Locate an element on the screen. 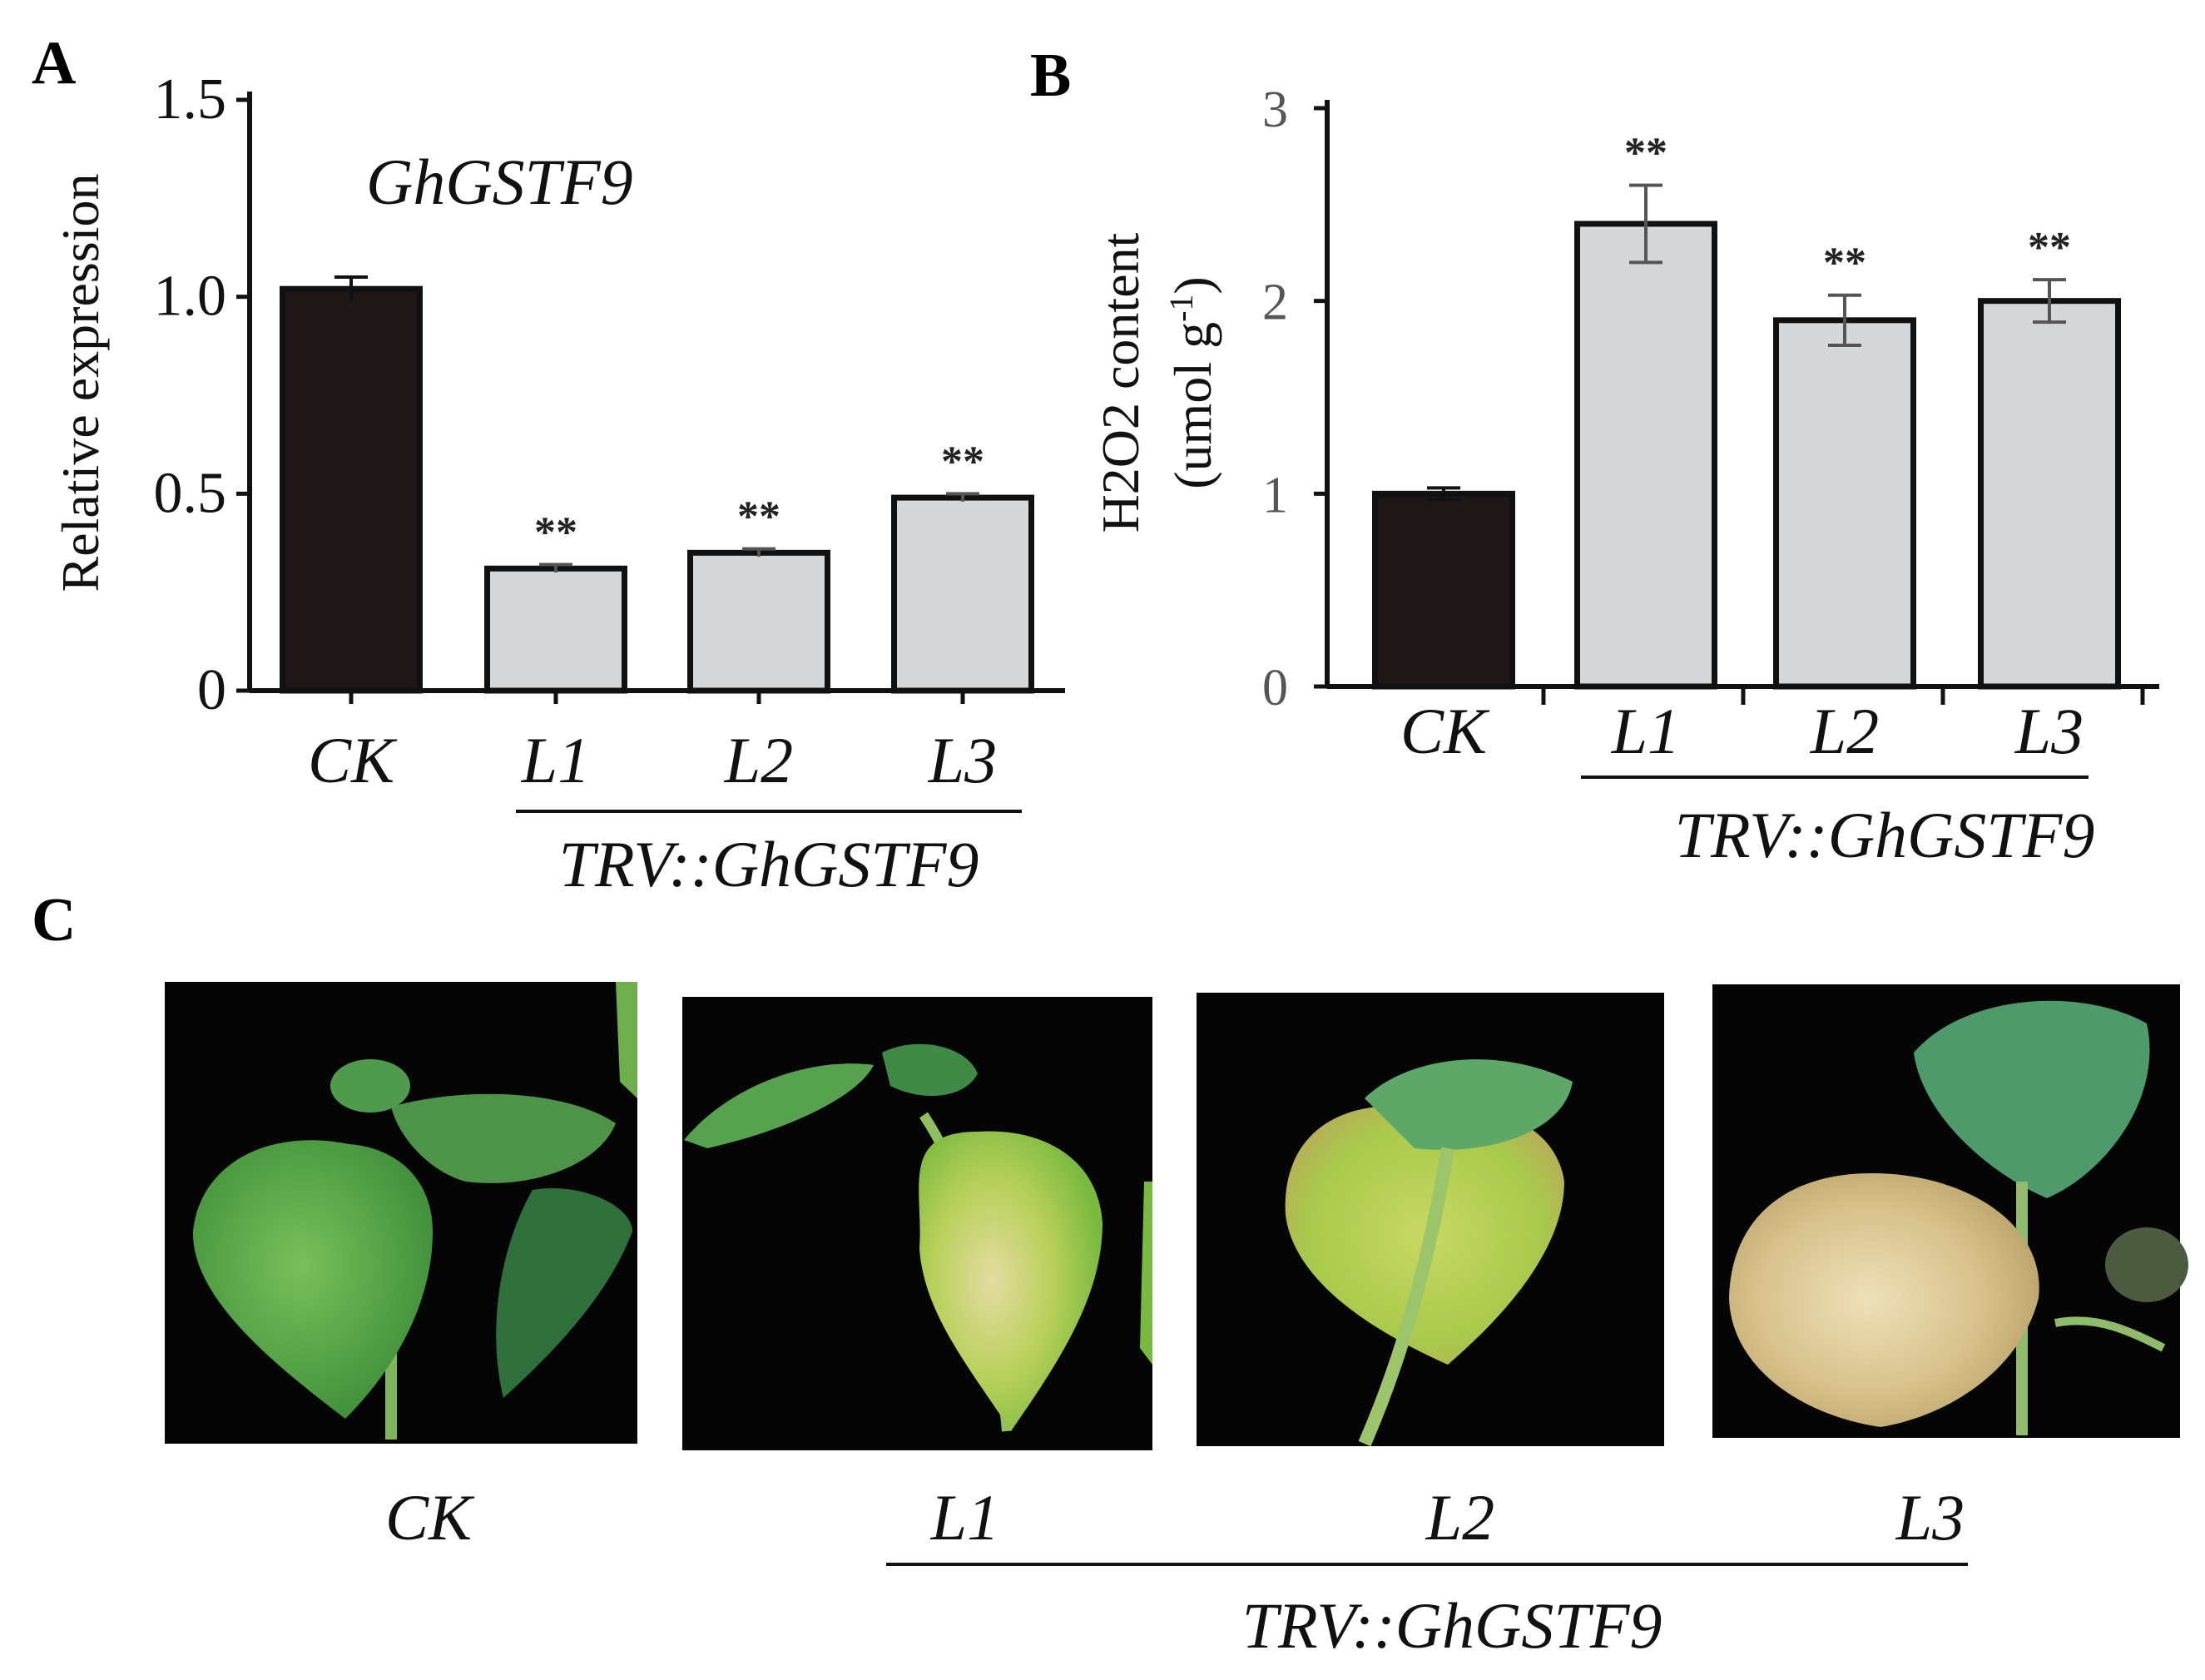 This screenshot has height=1680, width=2205. chart-b-y-tick-label: 2 is located at coordinates (1275, 303).